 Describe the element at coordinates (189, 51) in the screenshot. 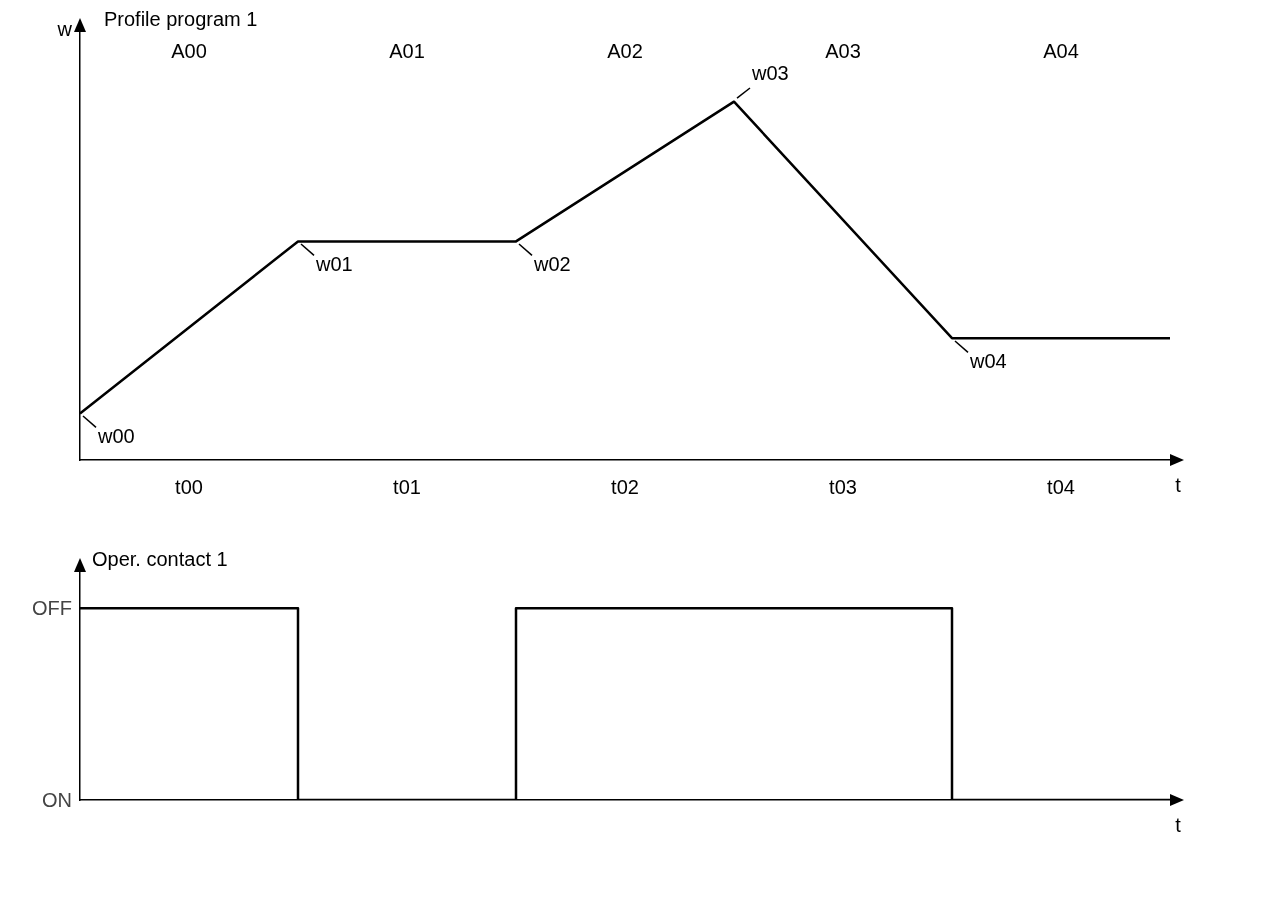

I see `text: A00` at that location.